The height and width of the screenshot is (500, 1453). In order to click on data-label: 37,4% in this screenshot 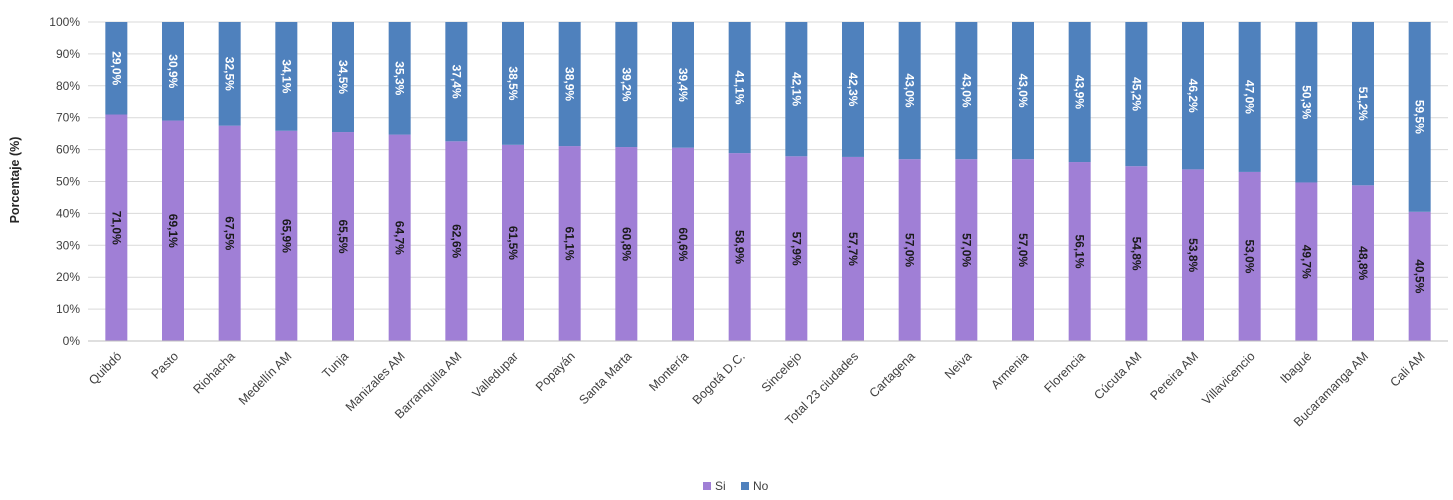, I will do `click(456, 82)`.